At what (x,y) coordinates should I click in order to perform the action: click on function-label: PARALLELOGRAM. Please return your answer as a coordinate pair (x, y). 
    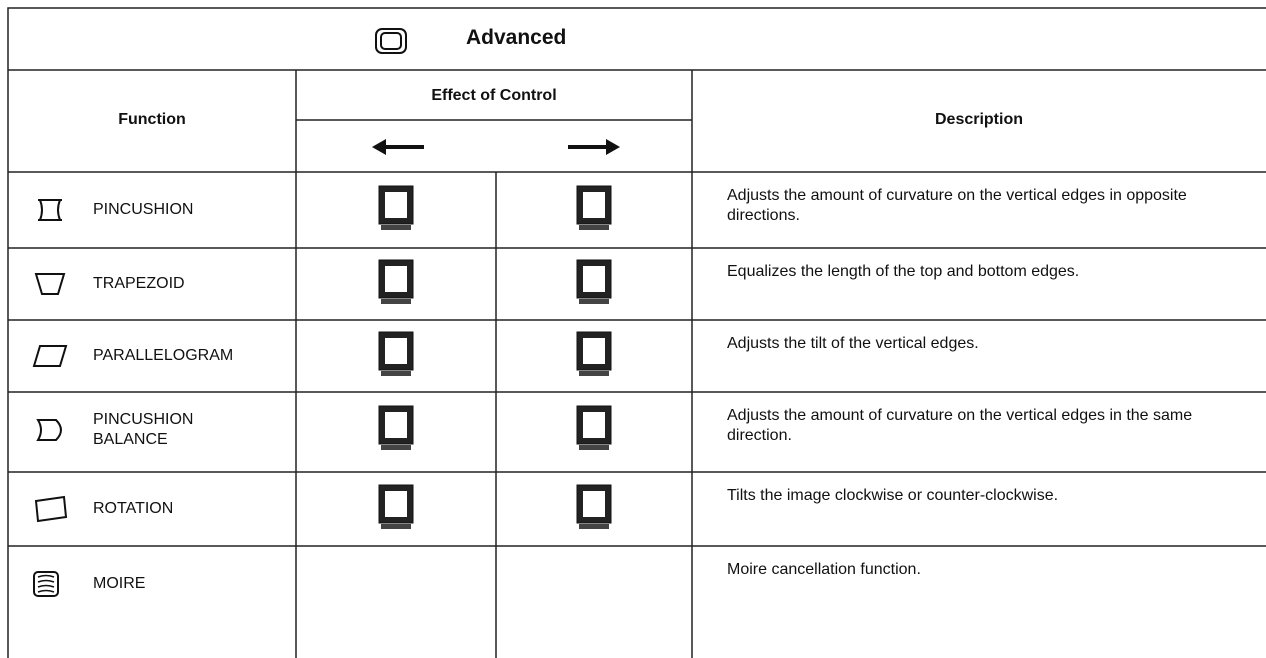
    Looking at the image, I should click on (163, 355).